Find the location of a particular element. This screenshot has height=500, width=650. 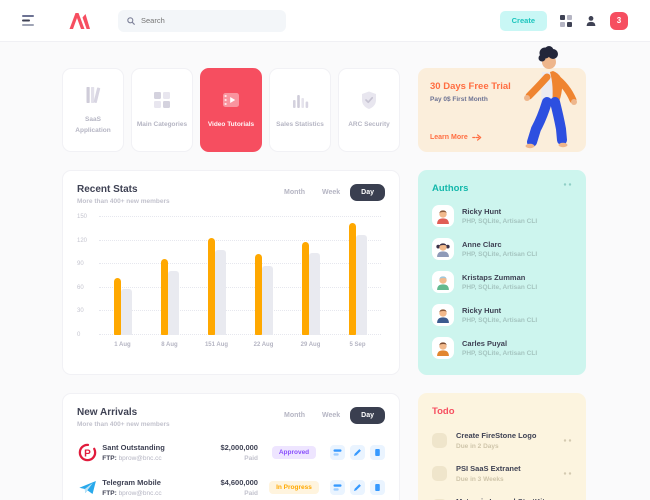

category-card-main-categories: Main Categories is located at coordinates (162, 110).